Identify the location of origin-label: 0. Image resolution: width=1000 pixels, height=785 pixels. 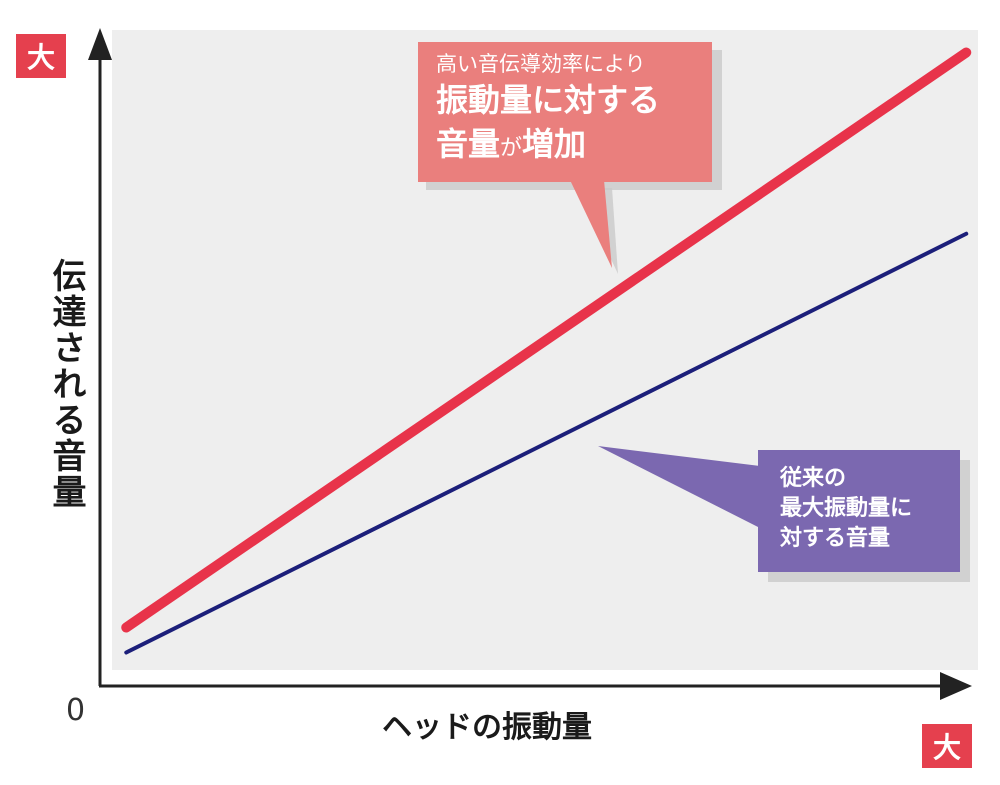
(76, 710).